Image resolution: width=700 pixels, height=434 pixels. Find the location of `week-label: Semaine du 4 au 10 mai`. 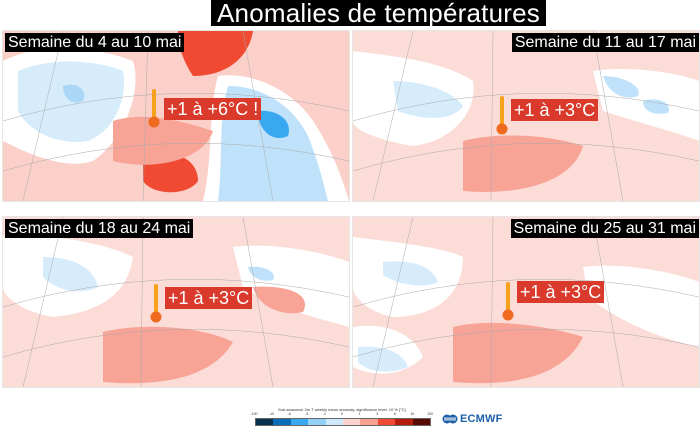

week-label: Semaine du 4 au 10 mai is located at coordinates (95, 42).